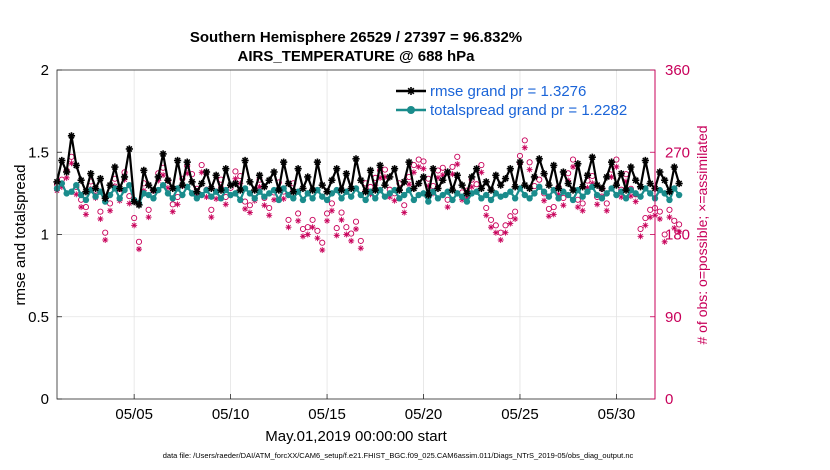  I want to click on x-tick-label: 05/05, so click(134, 414).